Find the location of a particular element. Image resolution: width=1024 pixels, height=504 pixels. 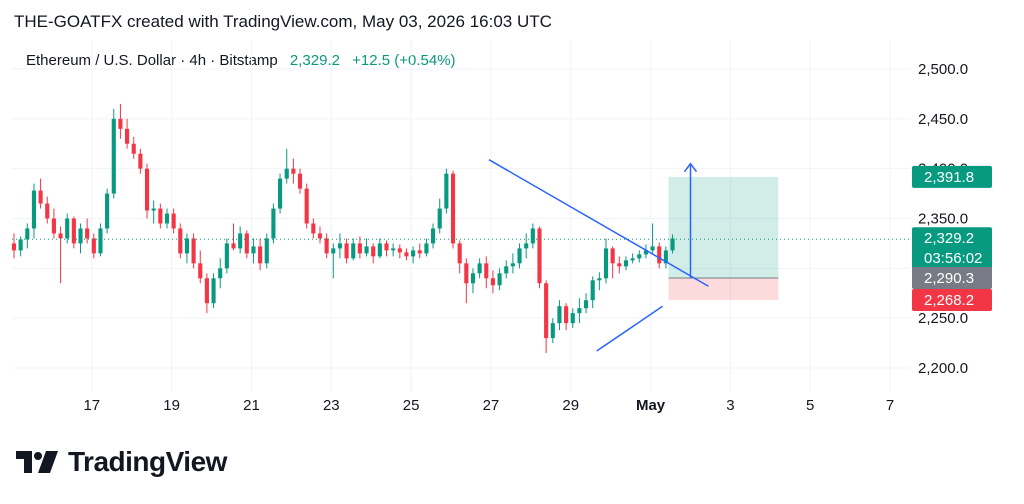

time-tick-label: 5 is located at coordinates (810, 405).